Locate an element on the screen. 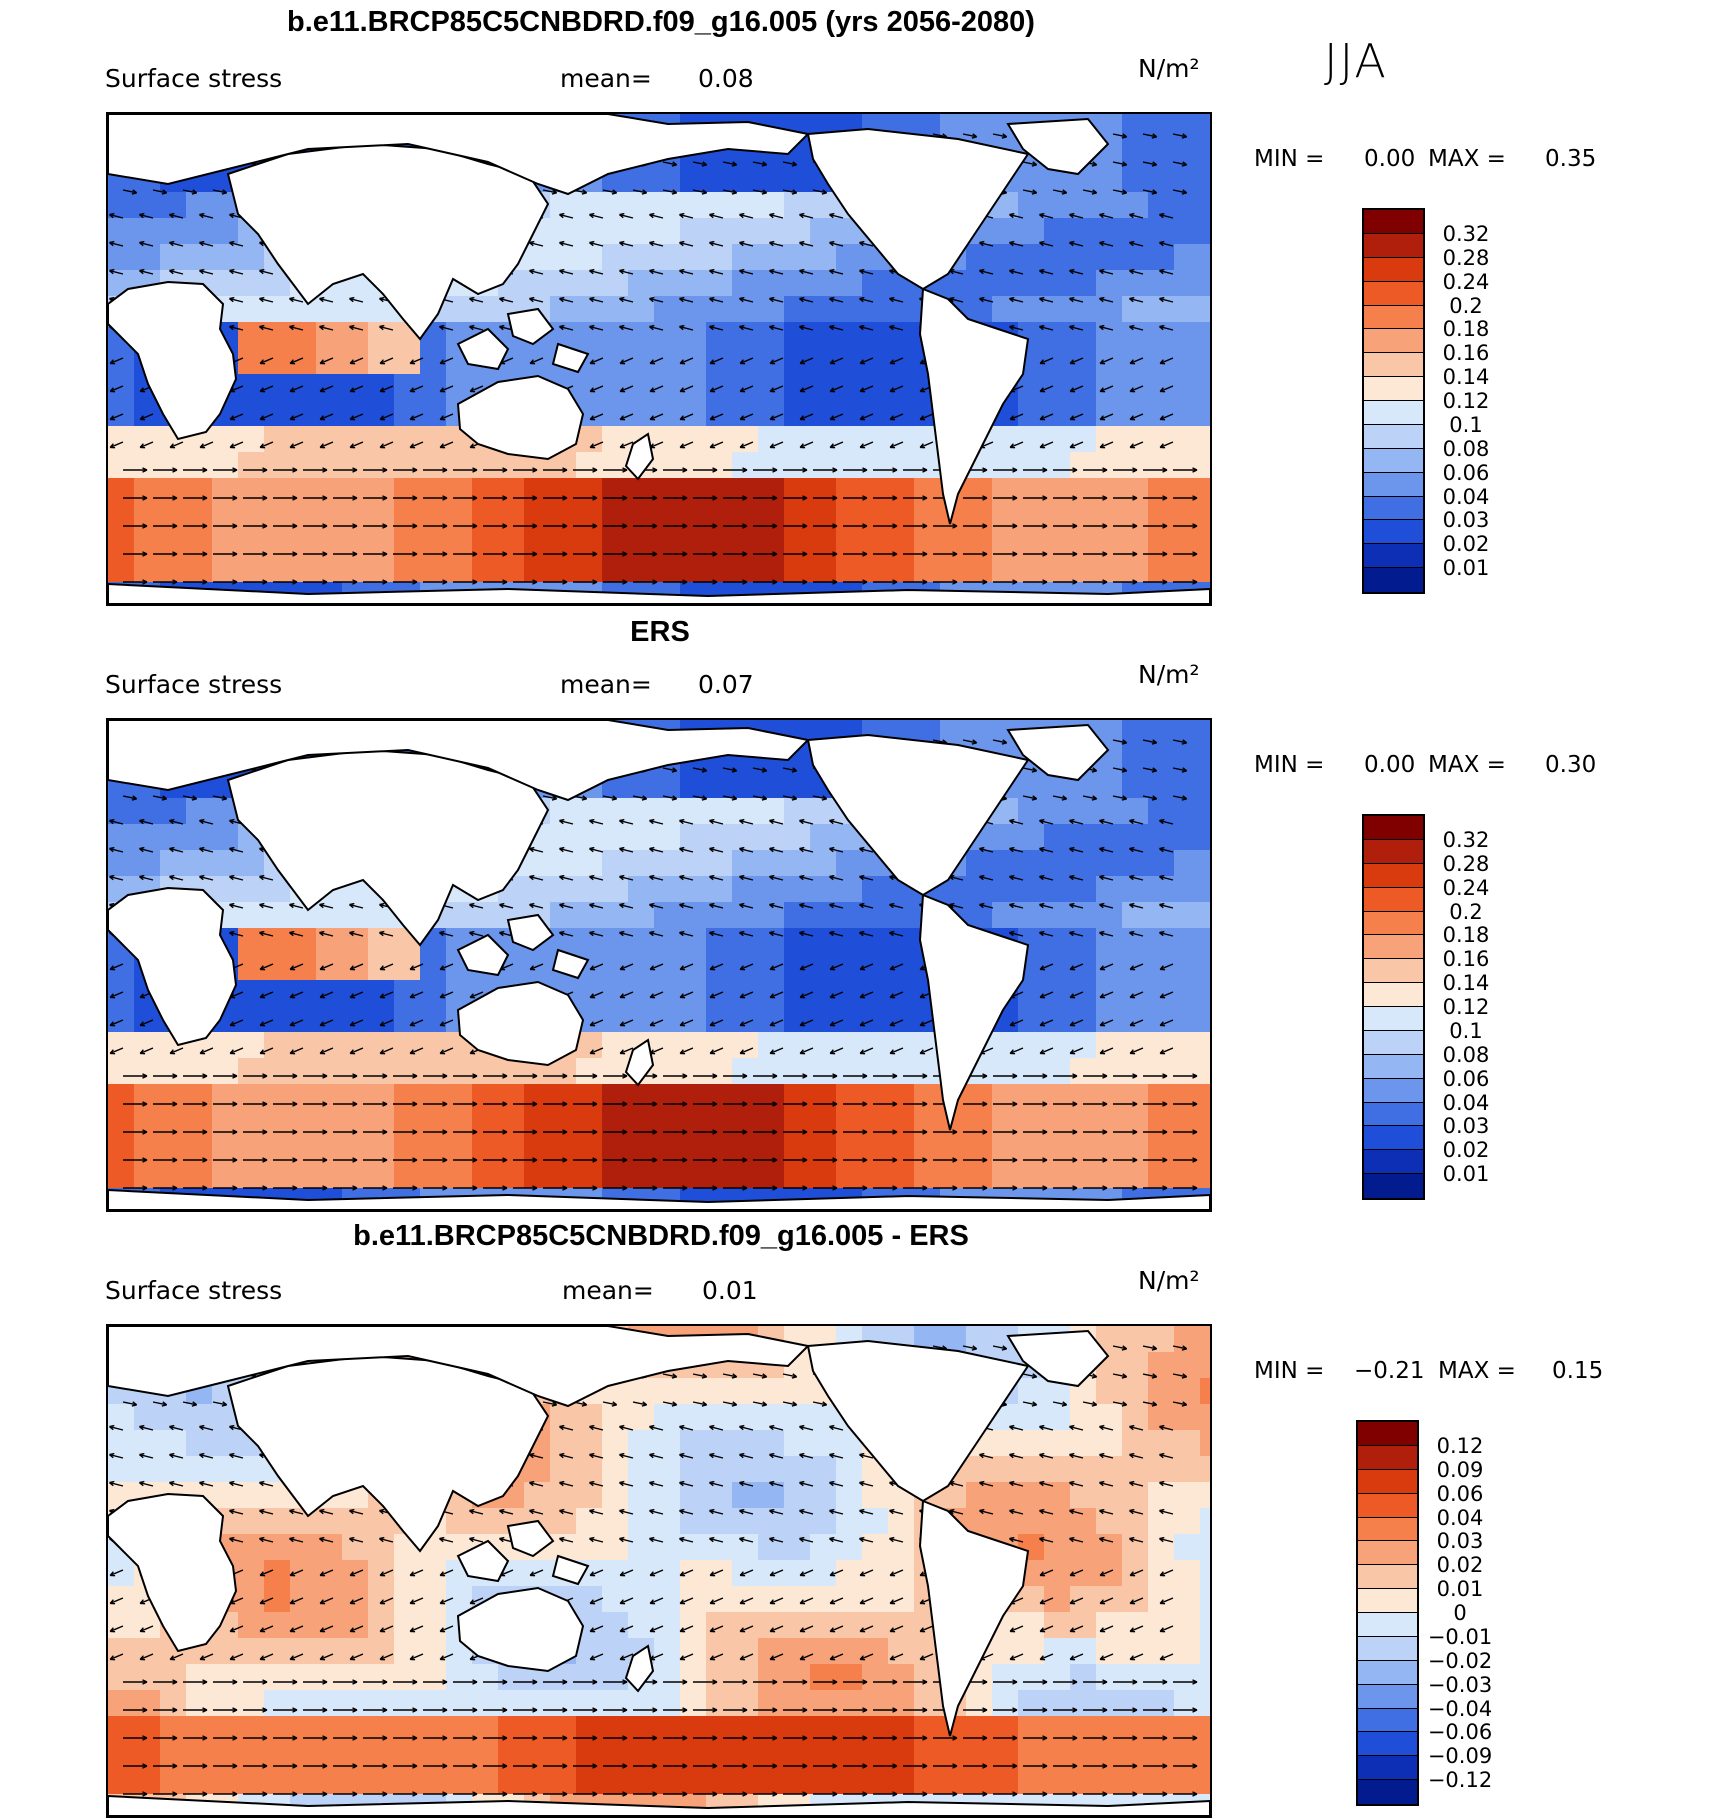  colorbar-tick-label: 0.14 is located at coordinates (1466, 983).